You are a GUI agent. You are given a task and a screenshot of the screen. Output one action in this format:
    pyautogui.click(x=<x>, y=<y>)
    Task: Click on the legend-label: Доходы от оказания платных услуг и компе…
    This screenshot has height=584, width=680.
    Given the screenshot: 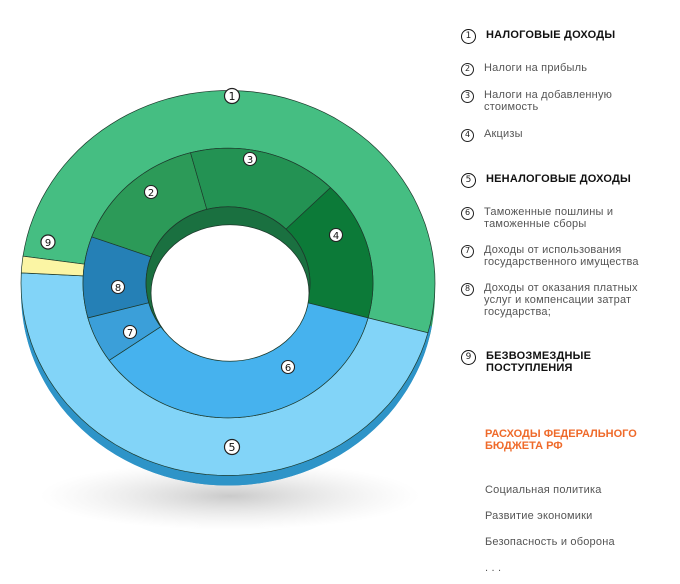 What is the action you would take?
    pyautogui.click(x=561, y=300)
    